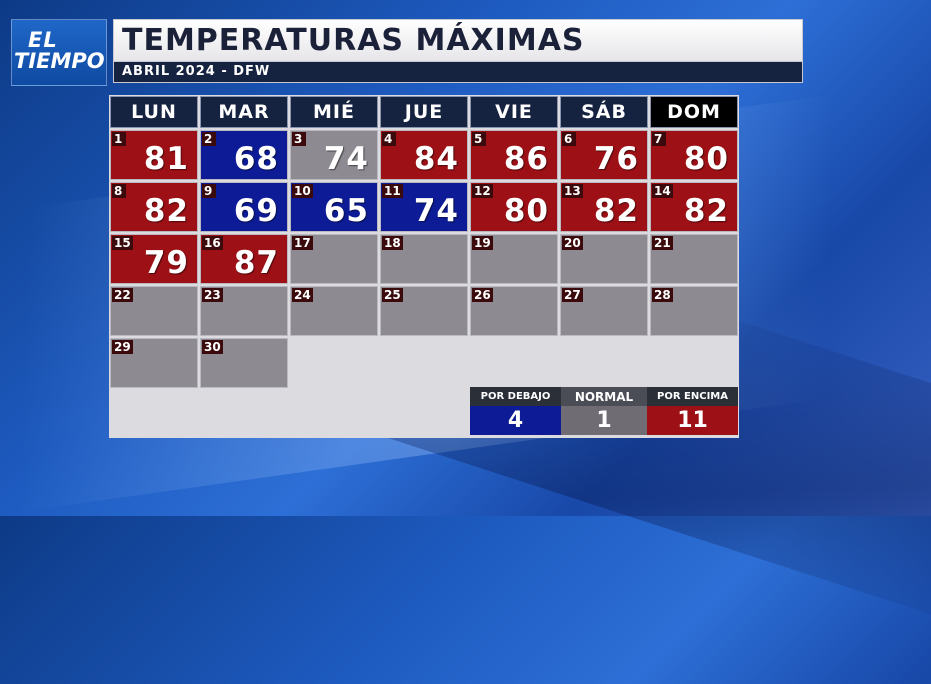 The width and height of the screenshot is (931, 684). I want to click on calendar-day-cell: 2 68, so click(244, 155).